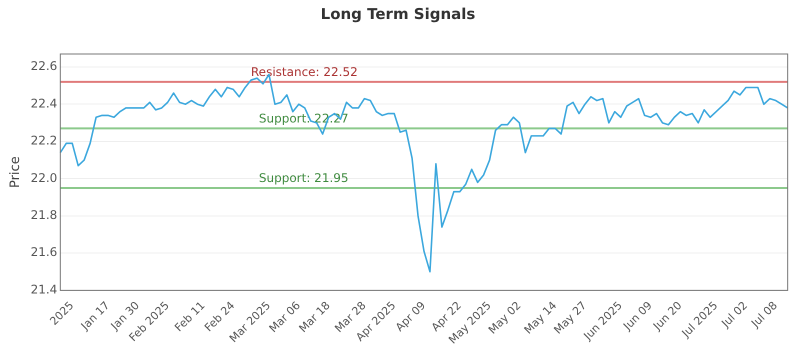 This screenshot has width=800, height=350. Describe the element at coordinates (303, 178) in the screenshot. I see `ref-line-label: Support: 21.95` at that location.